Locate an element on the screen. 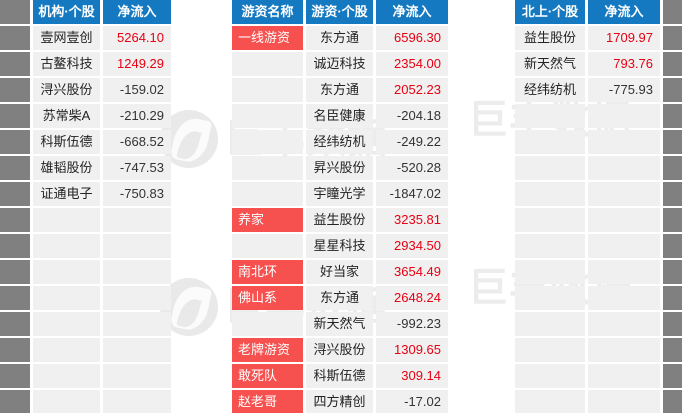 The height and width of the screenshot is (413, 682). net-inflow-value: 1709.97 is located at coordinates (624, 38).